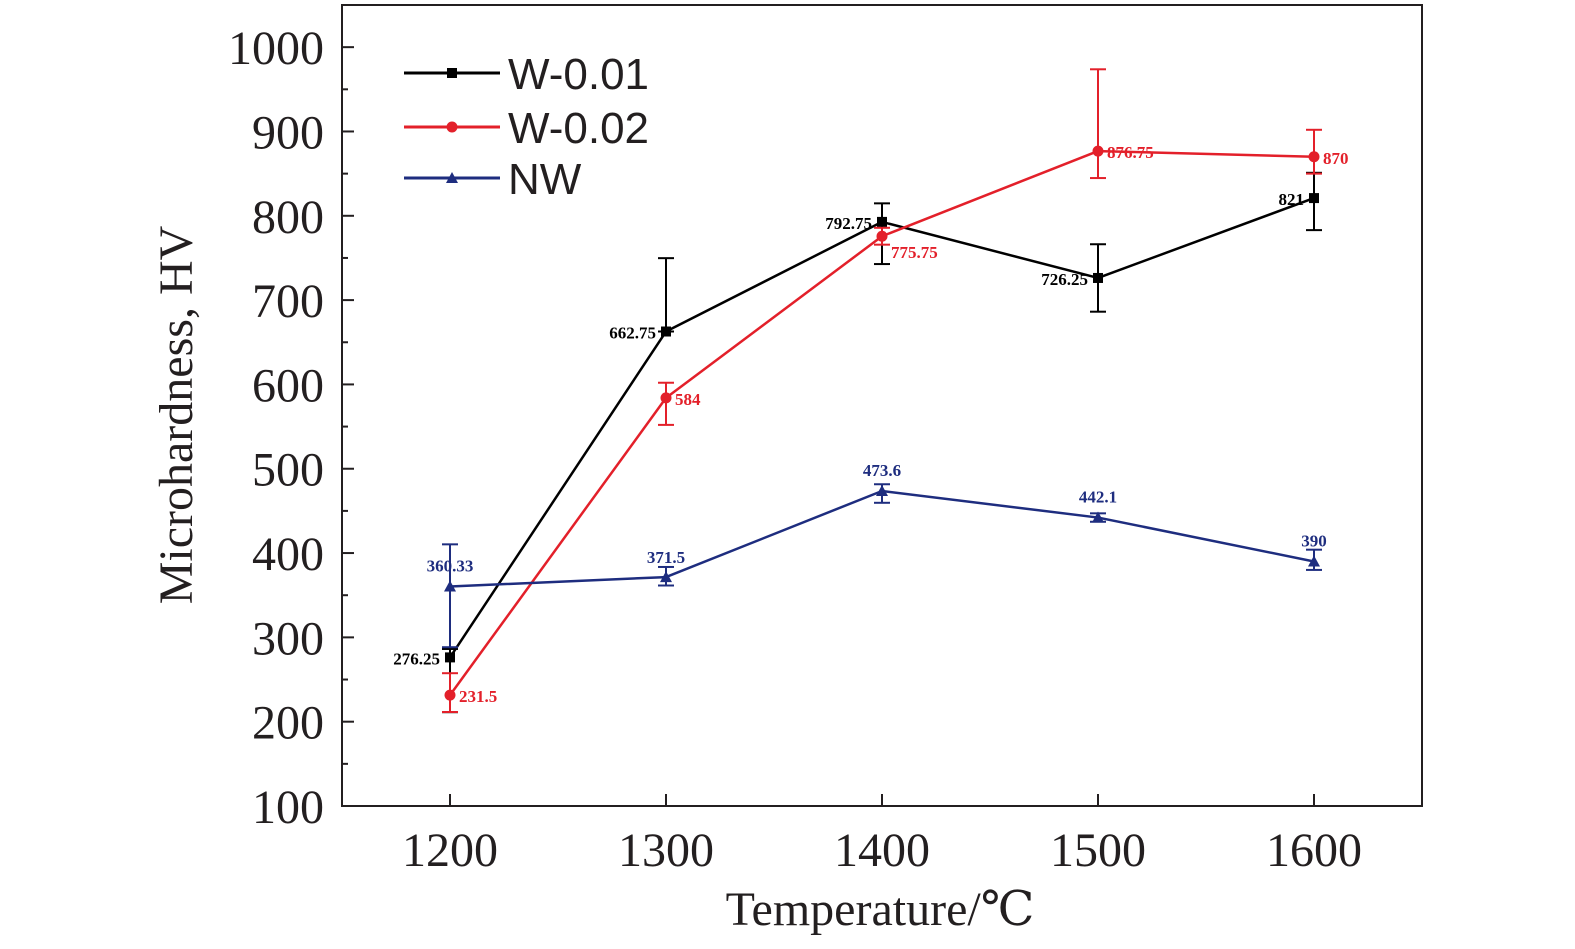 The height and width of the screenshot is (949, 1575). What do you see at coordinates (1336, 158) in the screenshot?
I see `data-label-w-0-02: 870` at bounding box center [1336, 158].